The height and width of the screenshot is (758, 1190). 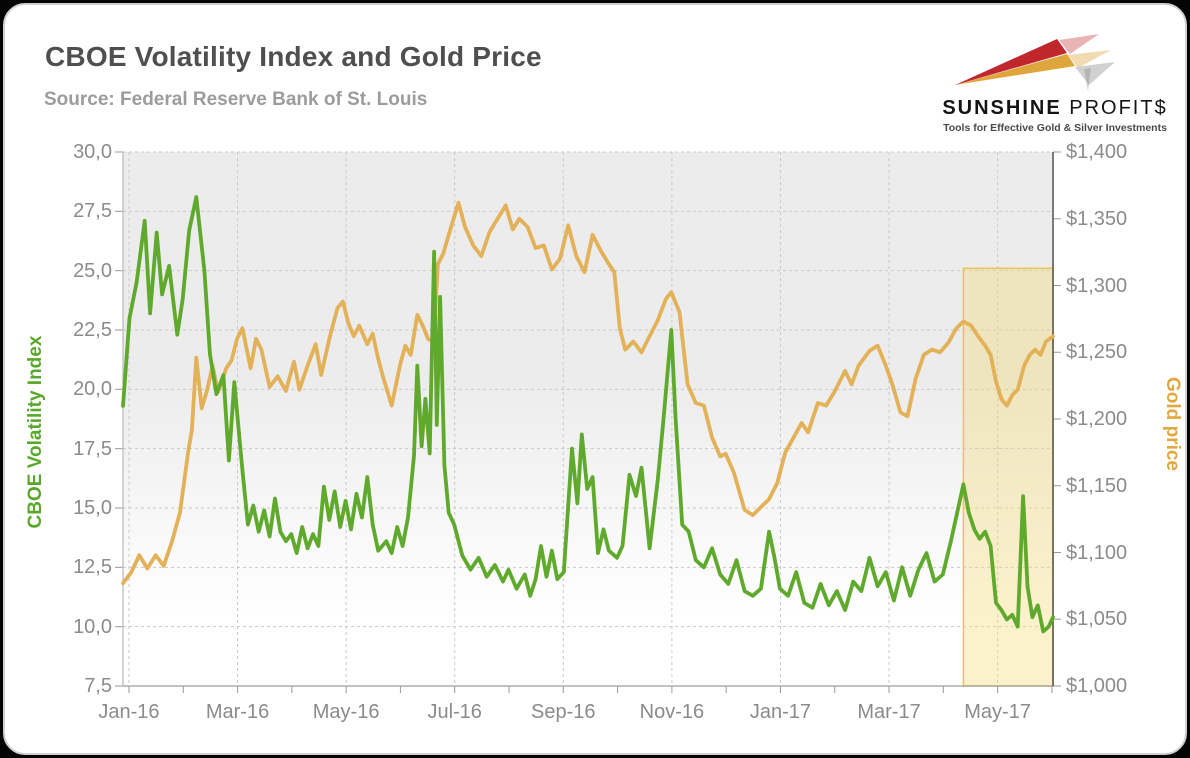 I want to click on y-left-tick-label: 12,5, so click(x=92, y=567).